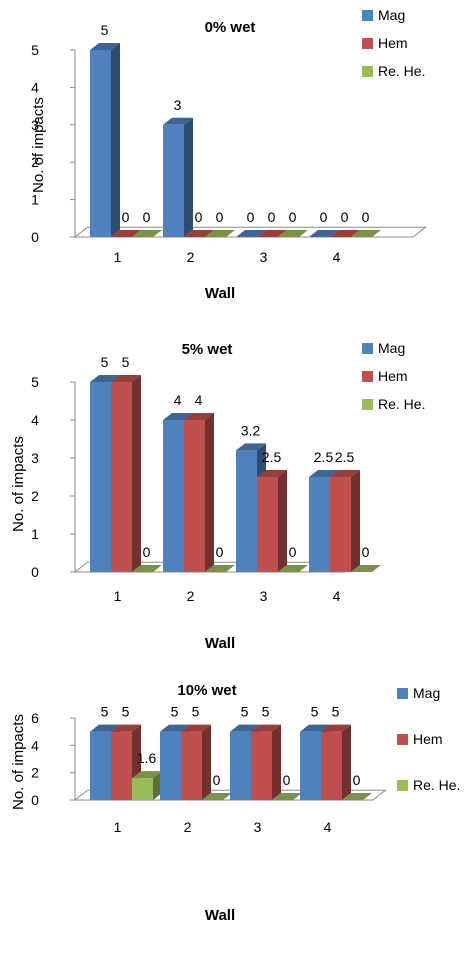 The width and height of the screenshot is (465, 954). What do you see at coordinates (118, 596) in the screenshot?
I see `x-tick-label: 1` at bounding box center [118, 596].